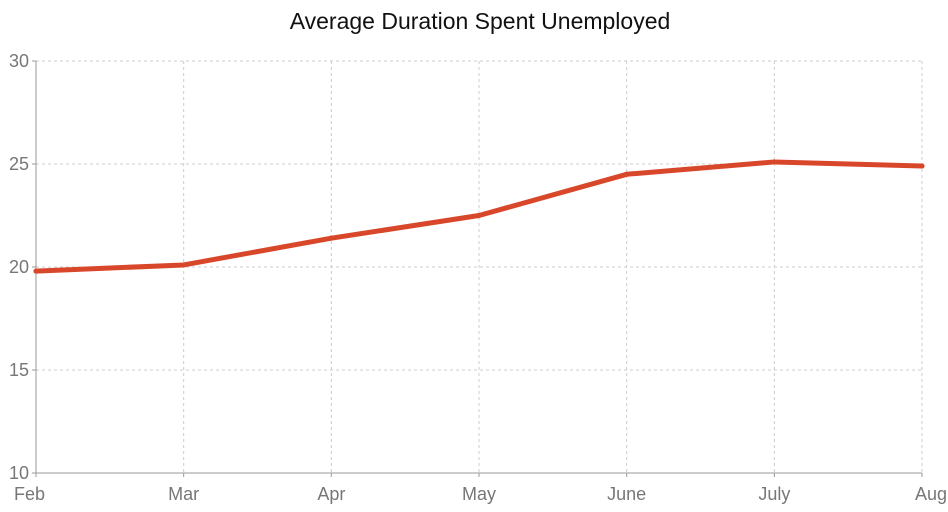 This screenshot has height=512, width=948. What do you see at coordinates (19, 164) in the screenshot?
I see `y-tick-label: 25` at bounding box center [19, 164].